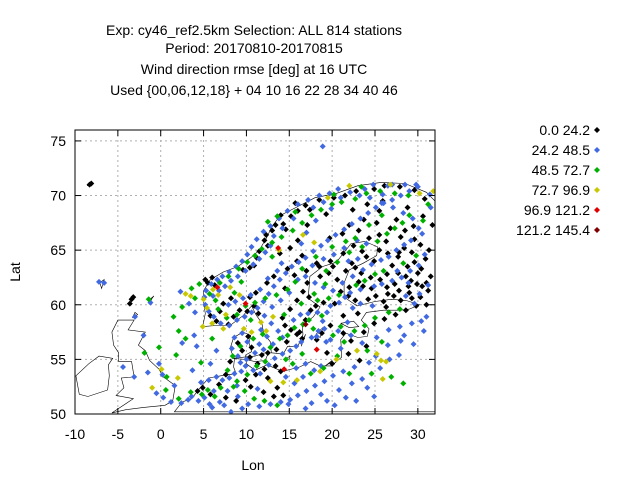 This screenshot has width=640, height=480. Describe the element at coordinates (58, 359) in the screenshot. I see `y-tick-label: 55` at that location.